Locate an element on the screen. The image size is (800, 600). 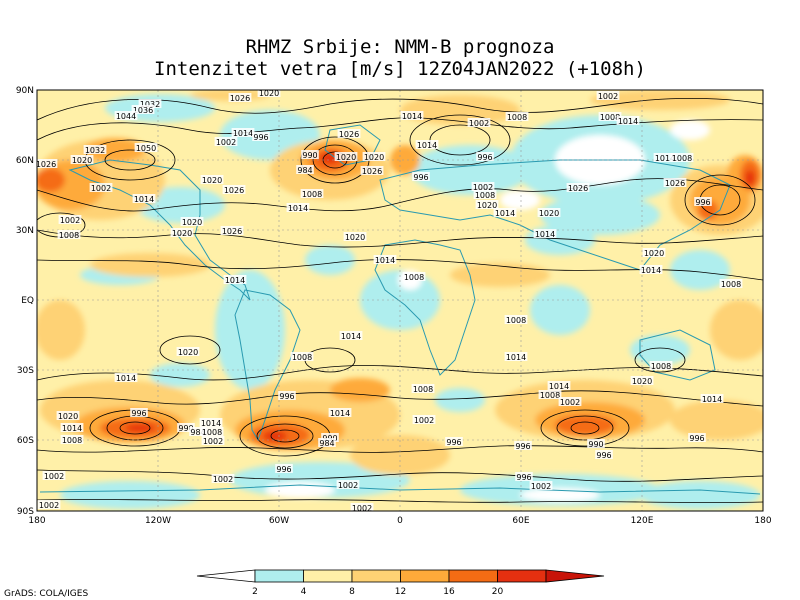
lon-label: 180 is located at coordinates (36, 521).